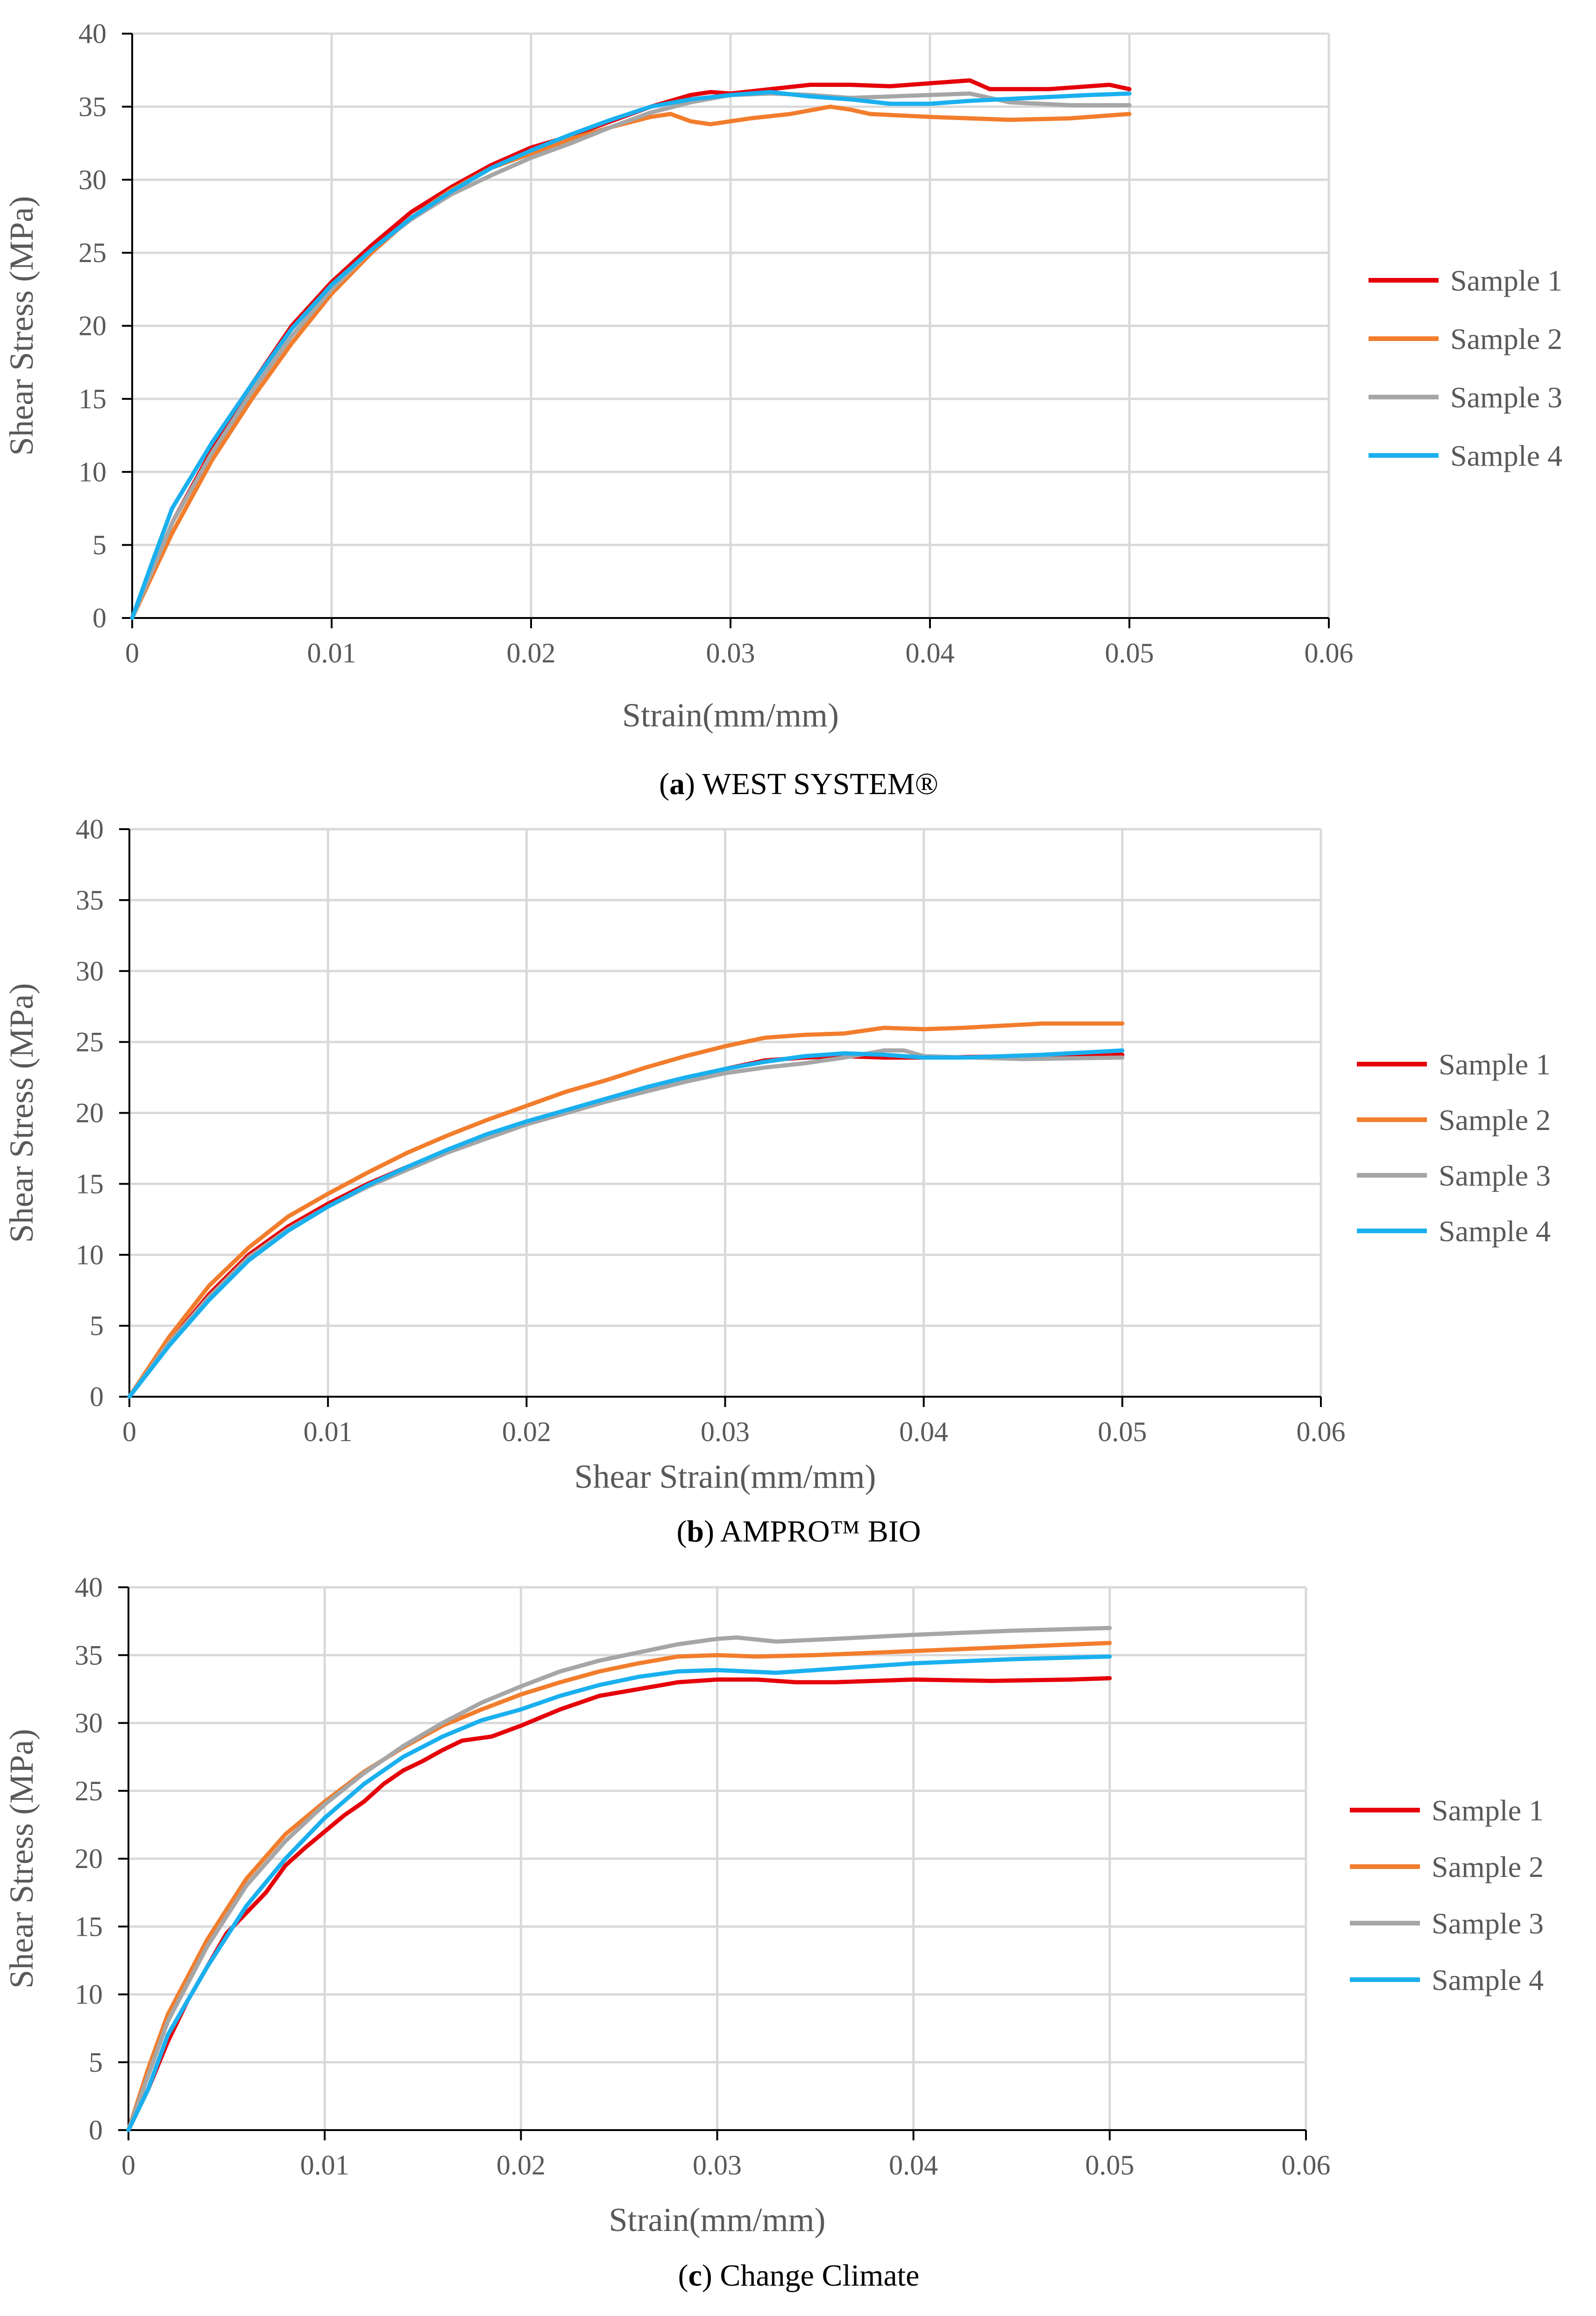 The height and width of the screenshot is (2316, 1596). What do you see at coordinates (813, 1531) in the screenshot?
I see `caption-title: ) AMPRO™ BIO` at bounding box center [813, 1531].